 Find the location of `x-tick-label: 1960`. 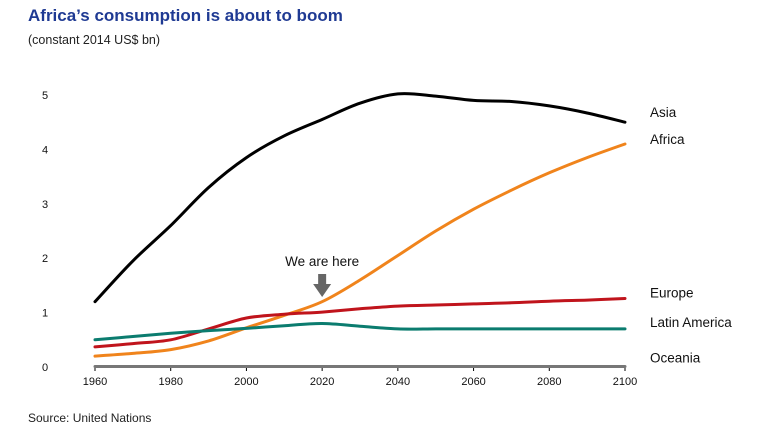

x-tick-label: 1960 is located at coordinates (95, 382).